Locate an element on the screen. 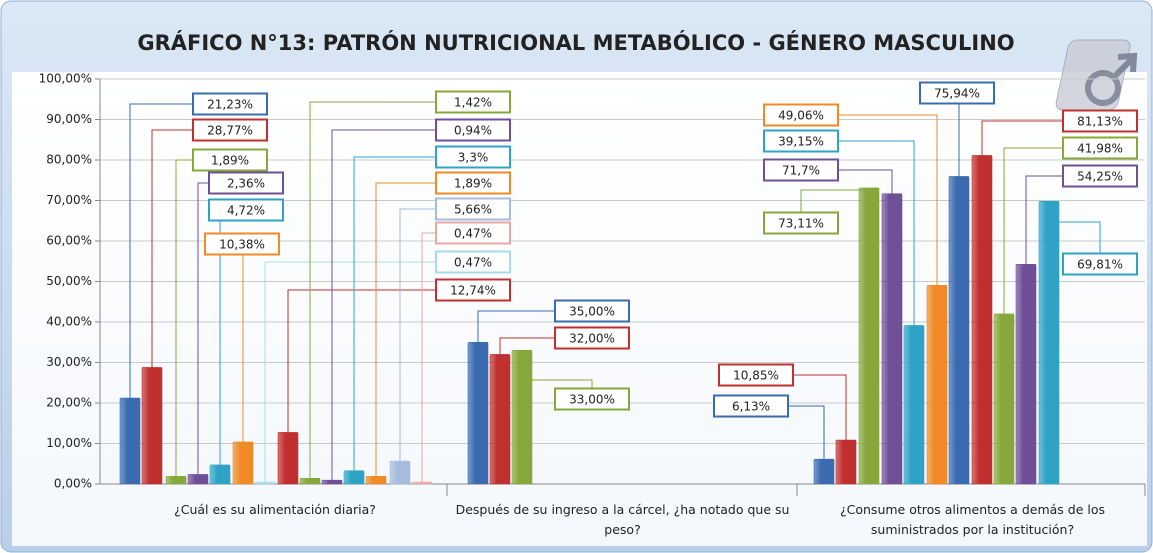 The width and height of the screenshot is (1153, 553). value-label: 28,77% is located at coordinates (230, 131).